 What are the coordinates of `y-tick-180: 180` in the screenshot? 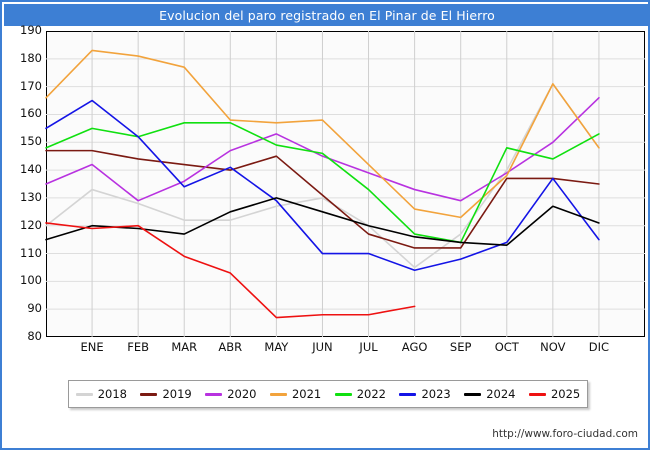 It's located at (31, 57).